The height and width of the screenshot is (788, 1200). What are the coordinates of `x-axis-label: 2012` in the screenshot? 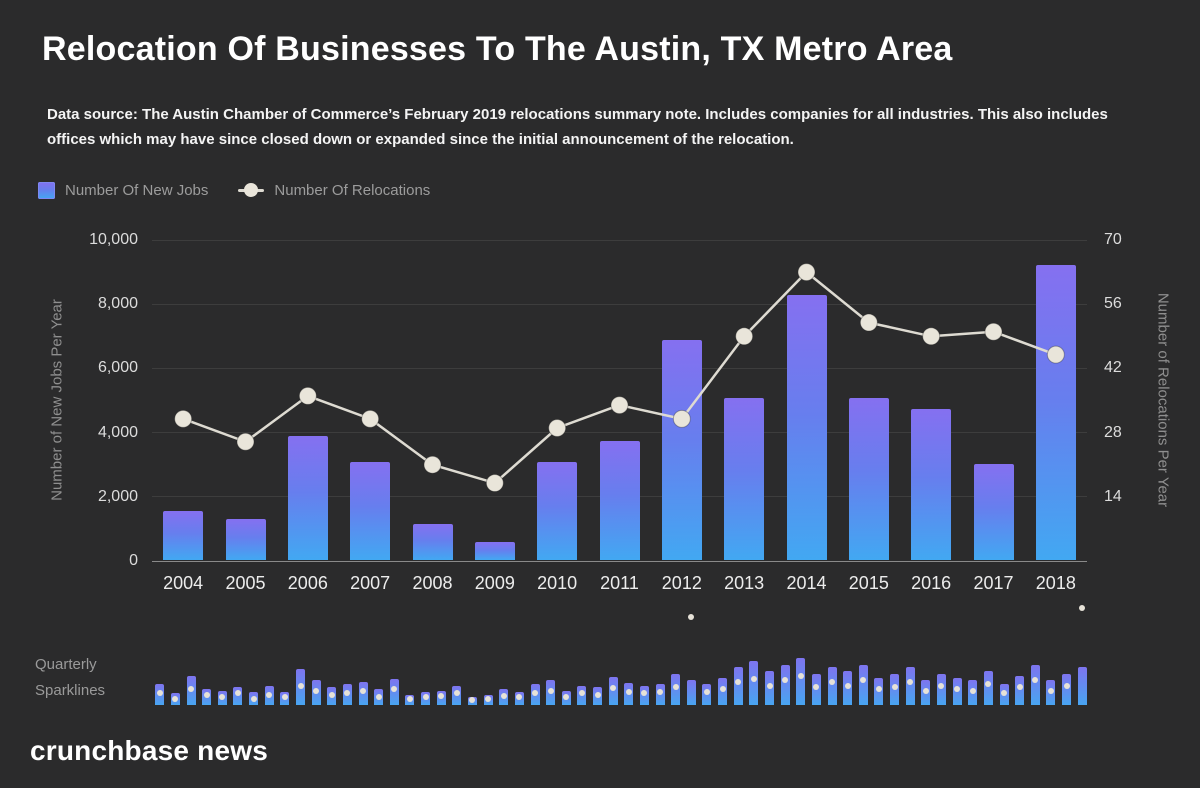 It's located at (681, 583).